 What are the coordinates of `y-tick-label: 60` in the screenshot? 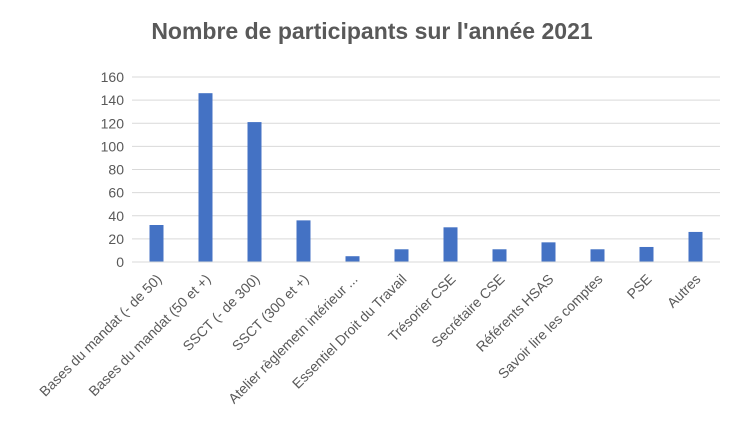 It's located at (116, 193).